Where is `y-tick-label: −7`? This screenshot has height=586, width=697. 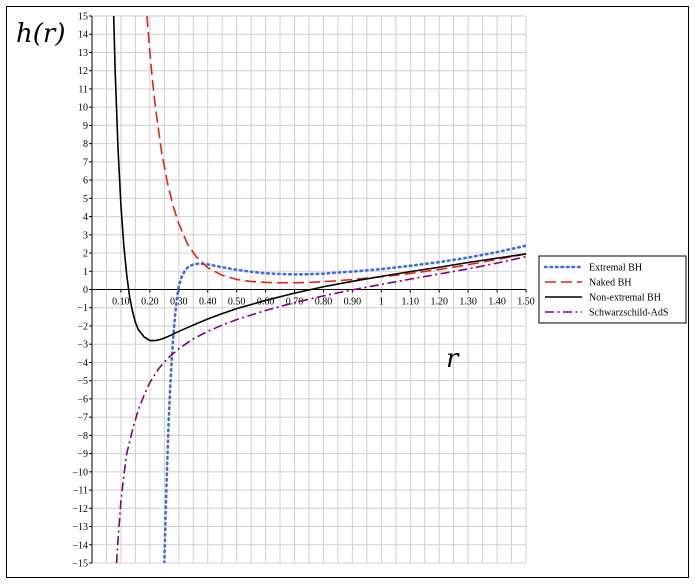 y-tick-label: −7 is located at coordinates (82, 418).